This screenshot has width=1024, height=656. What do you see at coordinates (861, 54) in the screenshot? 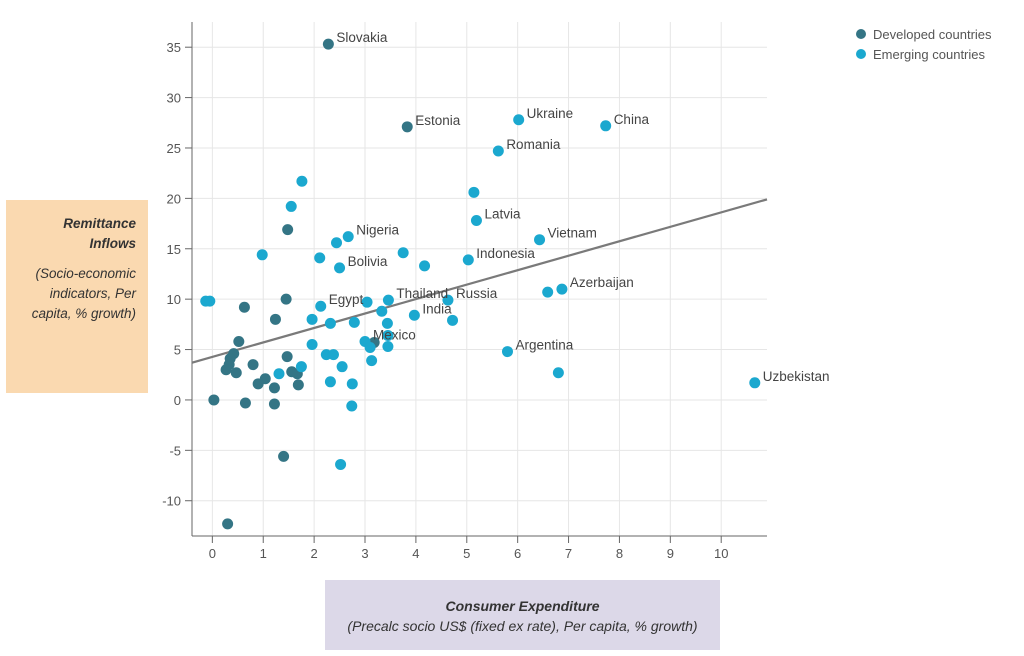
I see `legend-marker-emerging` at bounding box center [861, 54].